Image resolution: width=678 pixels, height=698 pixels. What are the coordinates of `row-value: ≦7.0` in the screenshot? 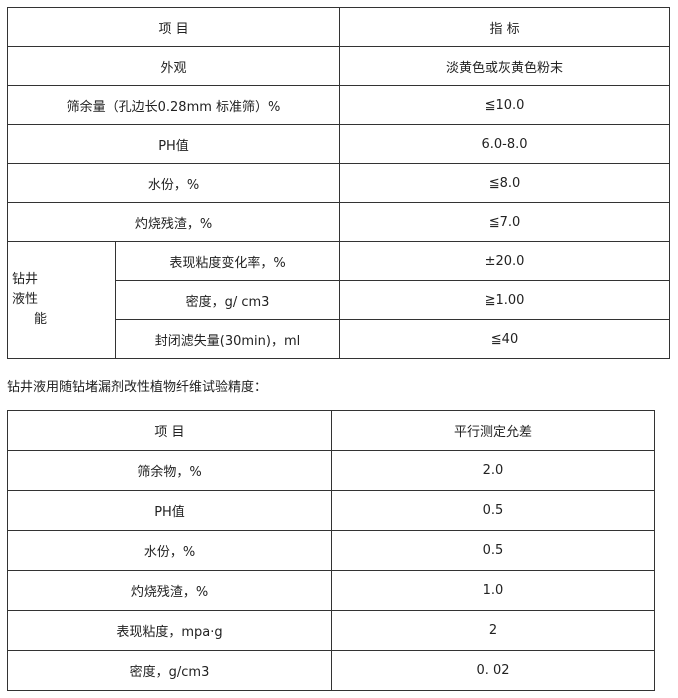 It's located at (504, 222).